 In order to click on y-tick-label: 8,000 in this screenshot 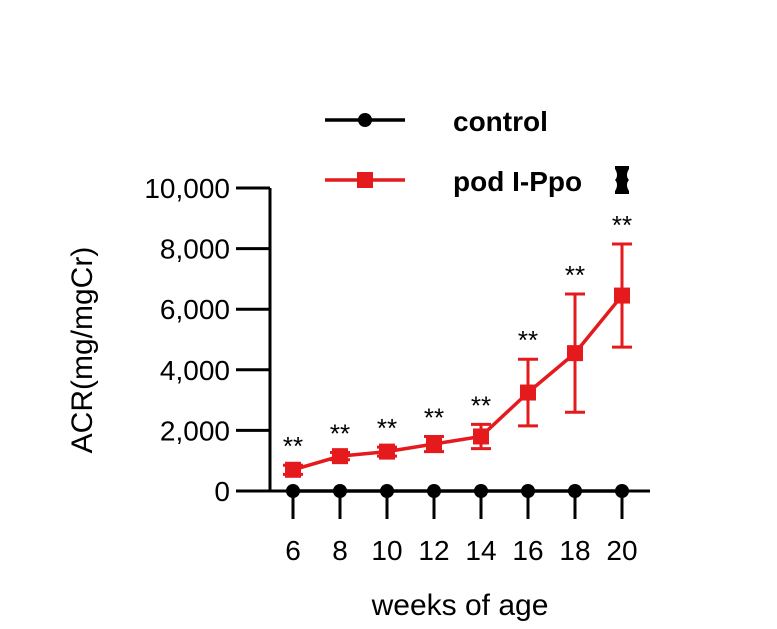, I will do `click(195, 249)`.